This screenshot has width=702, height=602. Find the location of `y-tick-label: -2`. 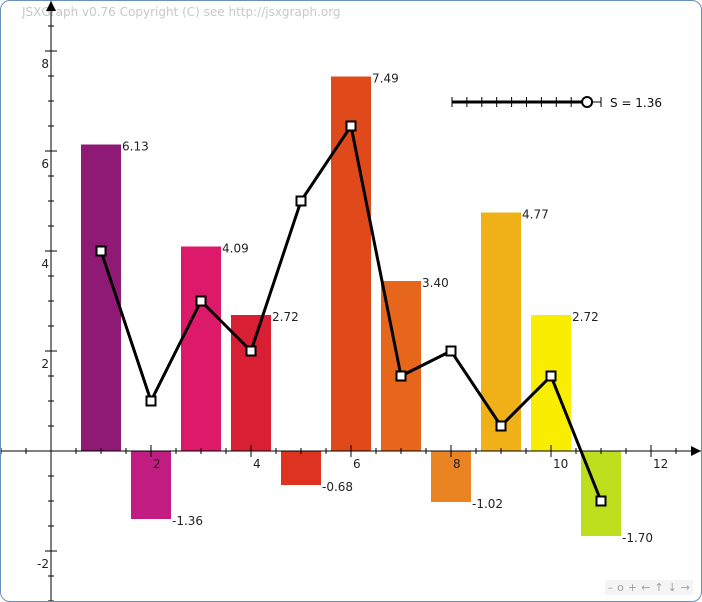

y-tick-label: -2 is located at coordinates (43, 564).